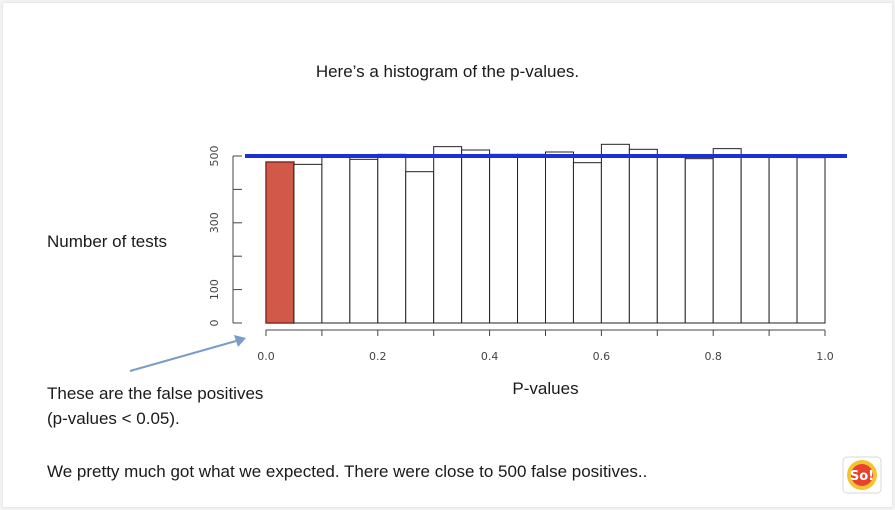 Image resolution: width=895 pixels, height=510 pixels. Describe the element at coordinates (107, 241) in the screenshot. I see `side-axis-label: Number of tests` at that location.